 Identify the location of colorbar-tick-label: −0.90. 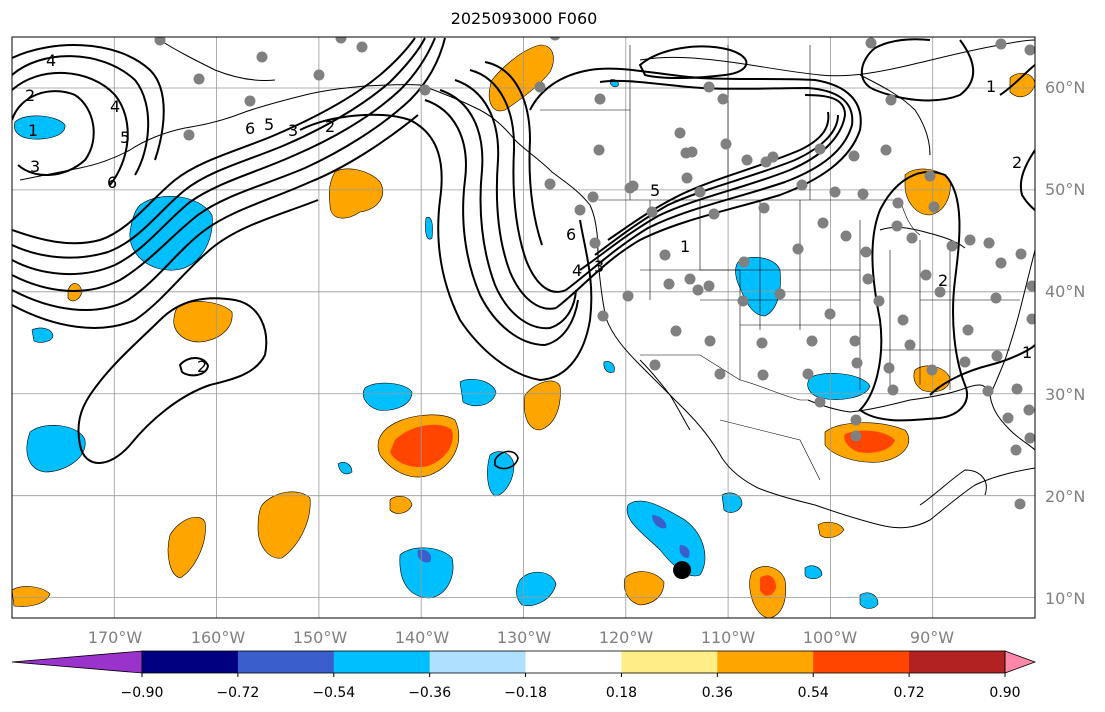
(142, 693).